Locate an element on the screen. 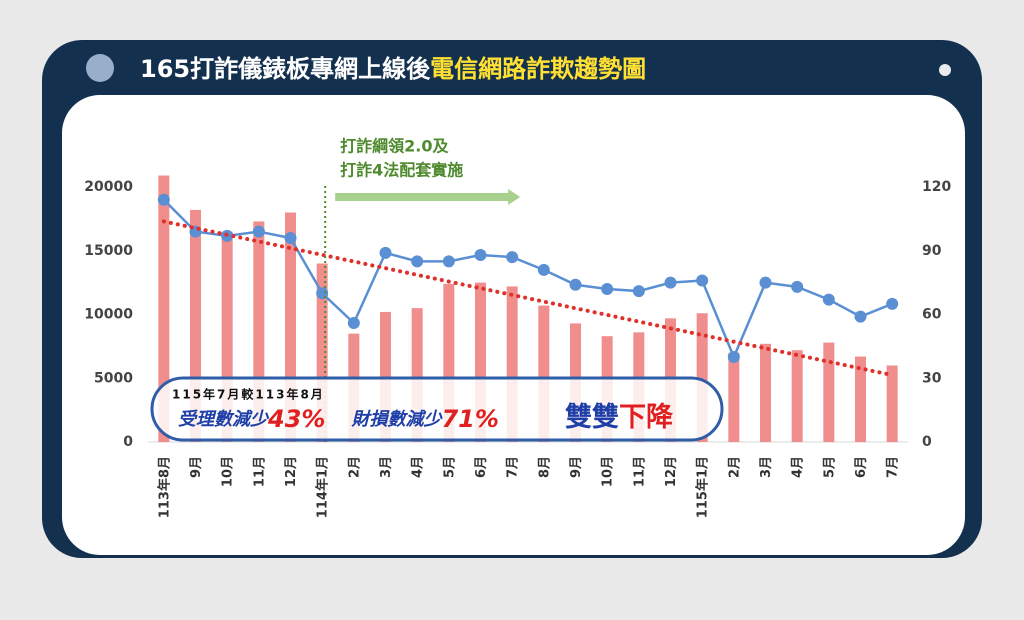 The image size is (1024, 620). event-label: 打詐綱領2.0及 is located at coordinates (394, 146).